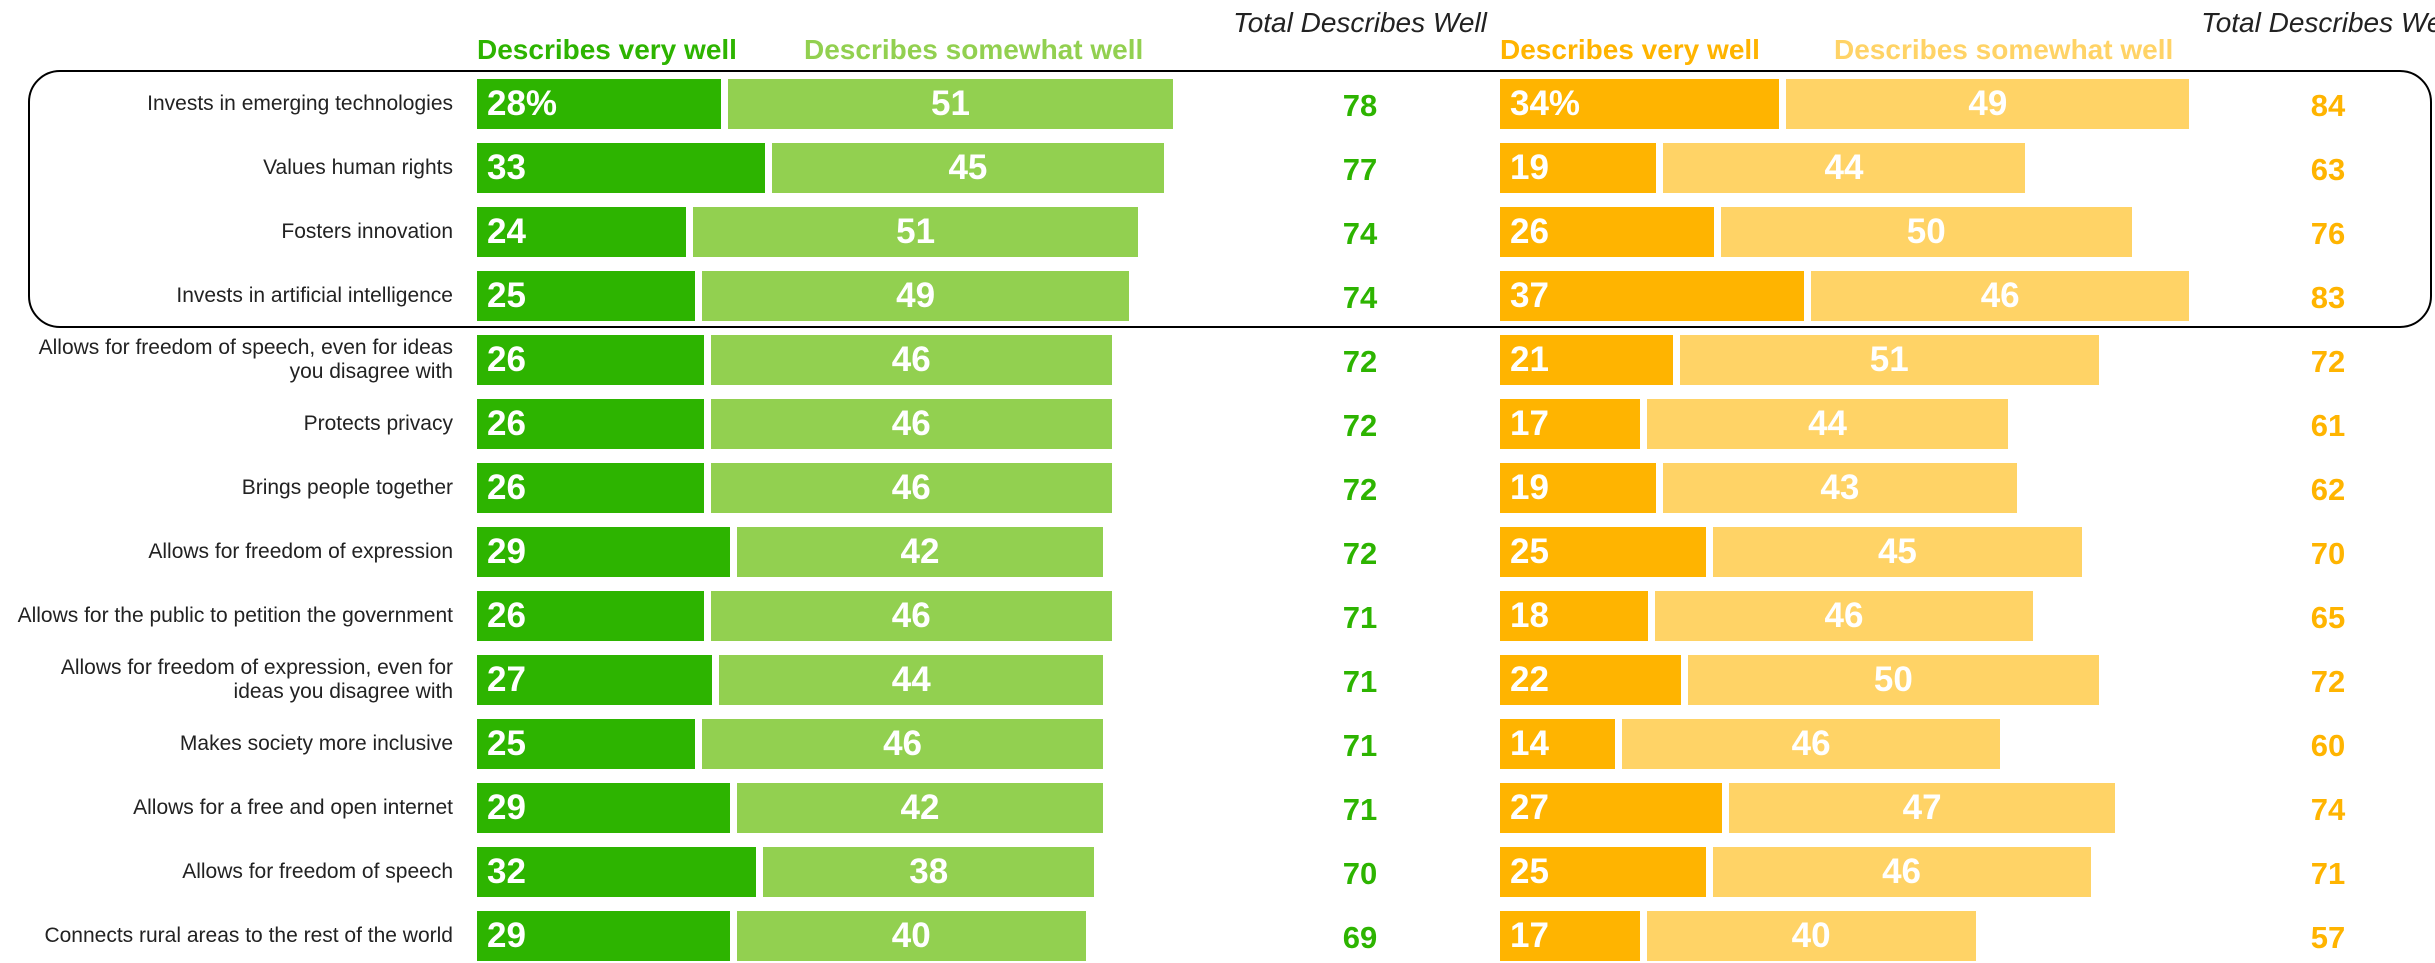 Image resolution: width=2435 pixels, height=963 pixels. Describe the element at coordinates (1360, 169) in the screenshot. I see `total-value: 77` at that location.